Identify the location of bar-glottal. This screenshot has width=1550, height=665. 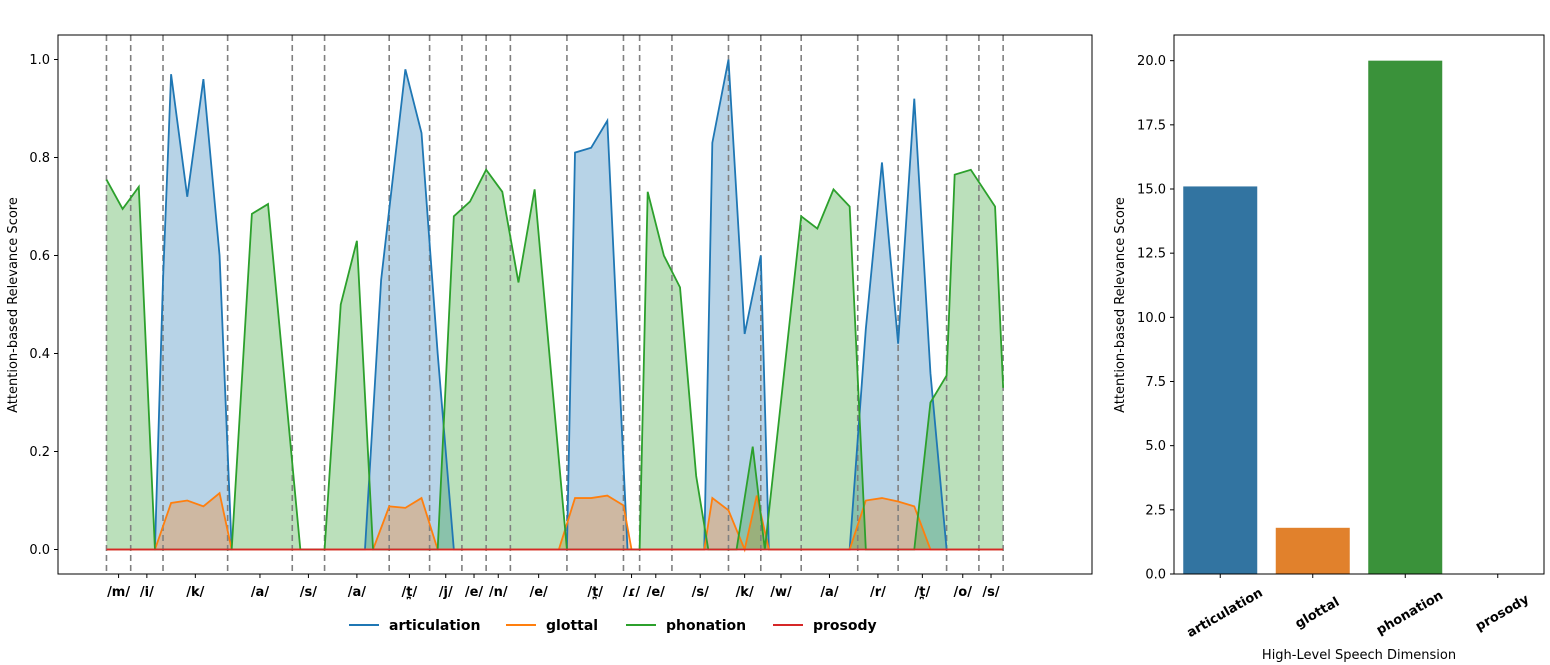
(1312, 550).